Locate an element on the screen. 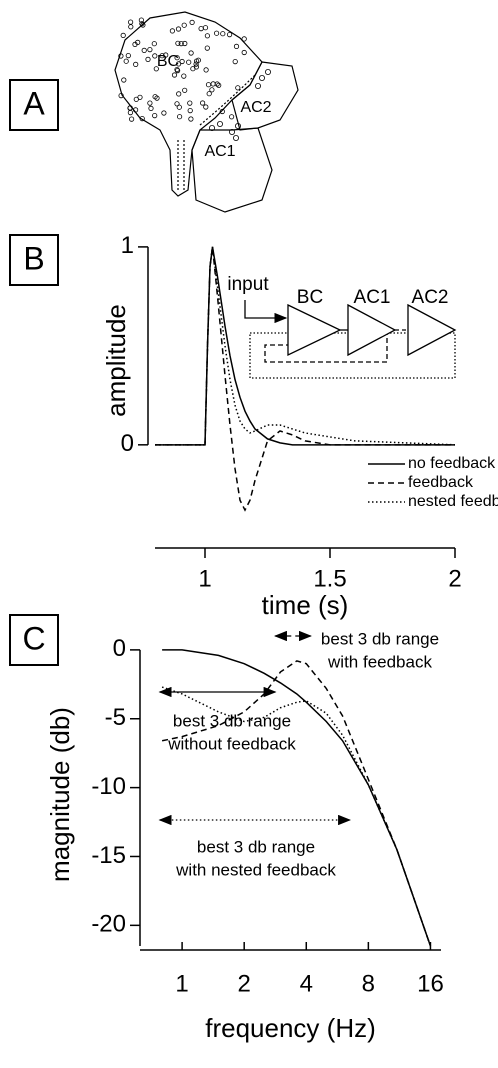 The image size is (498, 1068). x-tick-label: 4 is located at coordinates (306, 983).